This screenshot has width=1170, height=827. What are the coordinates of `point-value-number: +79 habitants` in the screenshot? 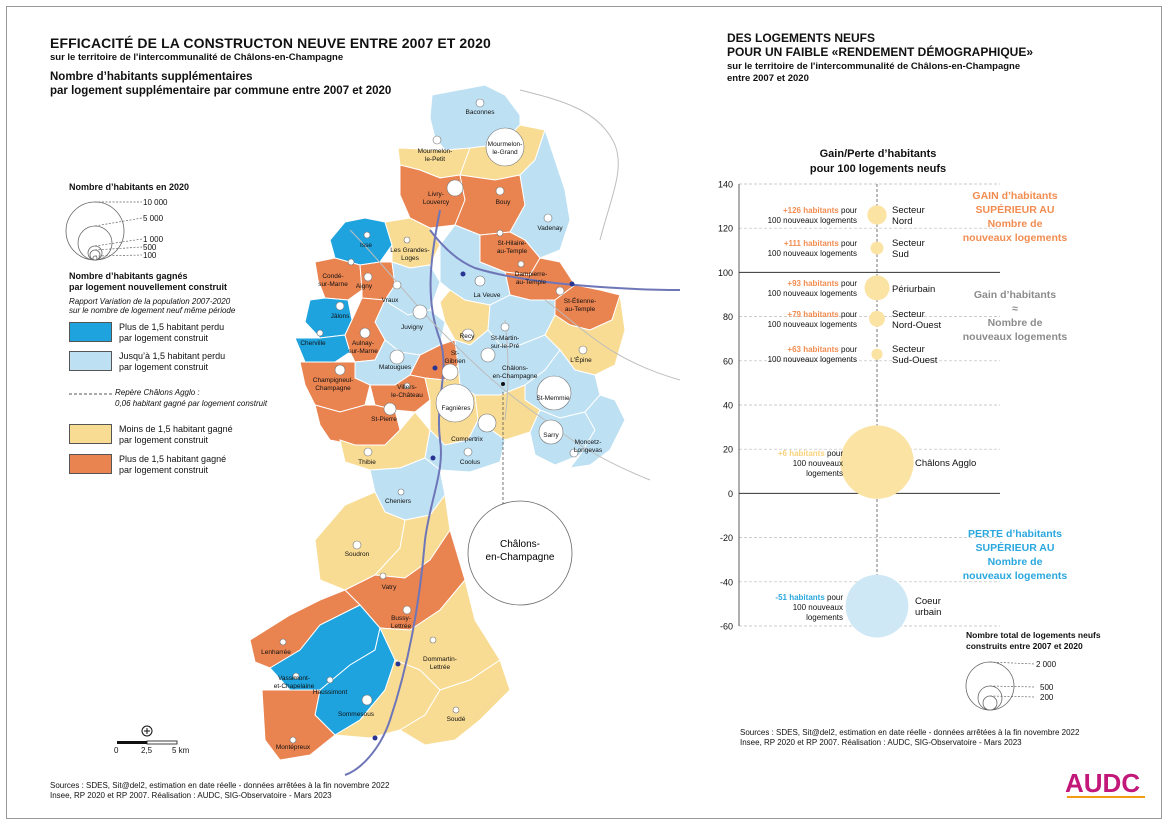 It's located at (813, 314).